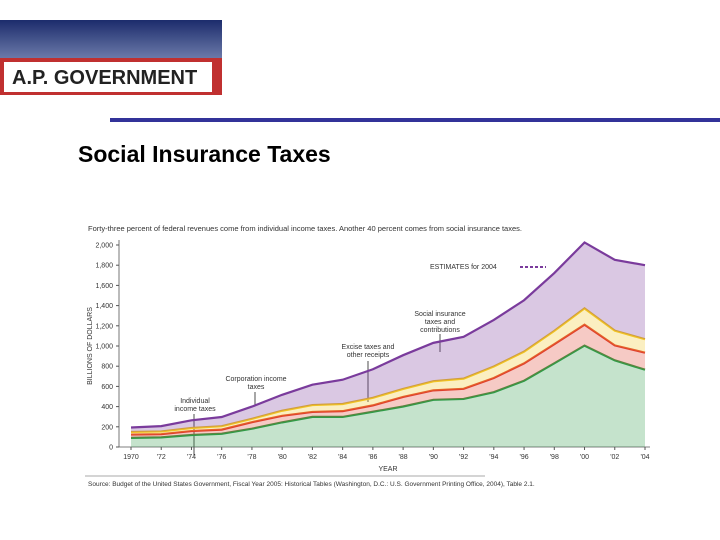 Image resolution: width=720 pixels, height=540 pixels. What do you see at coordinates (195, 405) in the screenshot?
I see `annotation-individual: Individual income taxes` at bounding box center [195, 405].